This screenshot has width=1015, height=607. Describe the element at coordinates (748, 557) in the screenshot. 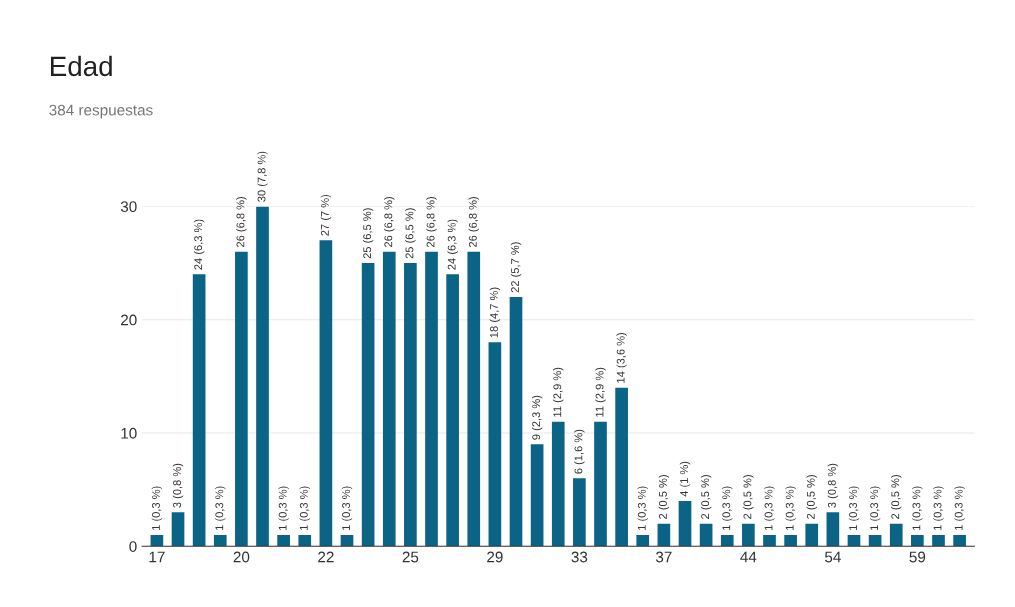

I see `x-tick-label: 44` at that location.